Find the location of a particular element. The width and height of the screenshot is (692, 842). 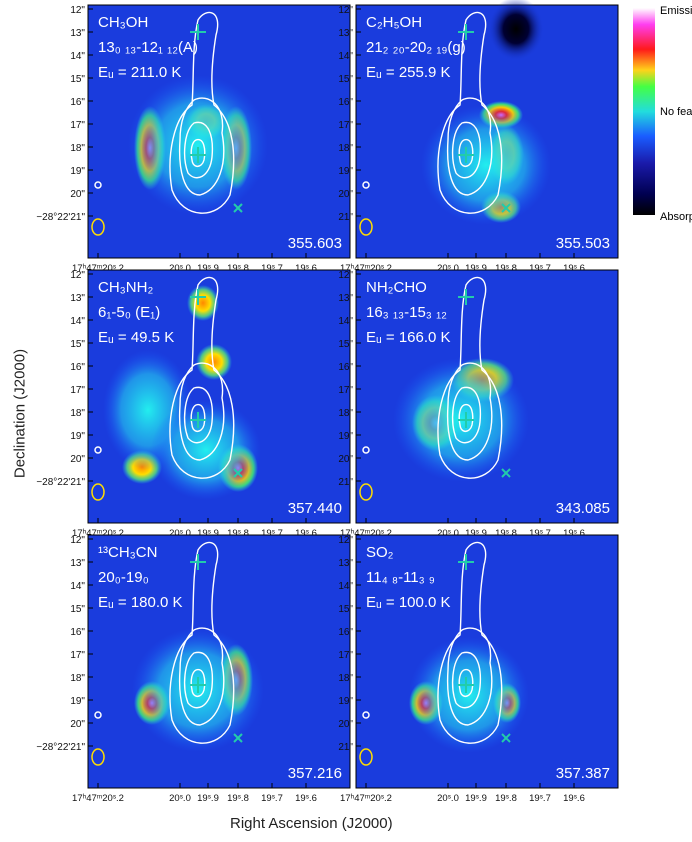

dec-tick-label: 21" is located at coordinates (345, 482).